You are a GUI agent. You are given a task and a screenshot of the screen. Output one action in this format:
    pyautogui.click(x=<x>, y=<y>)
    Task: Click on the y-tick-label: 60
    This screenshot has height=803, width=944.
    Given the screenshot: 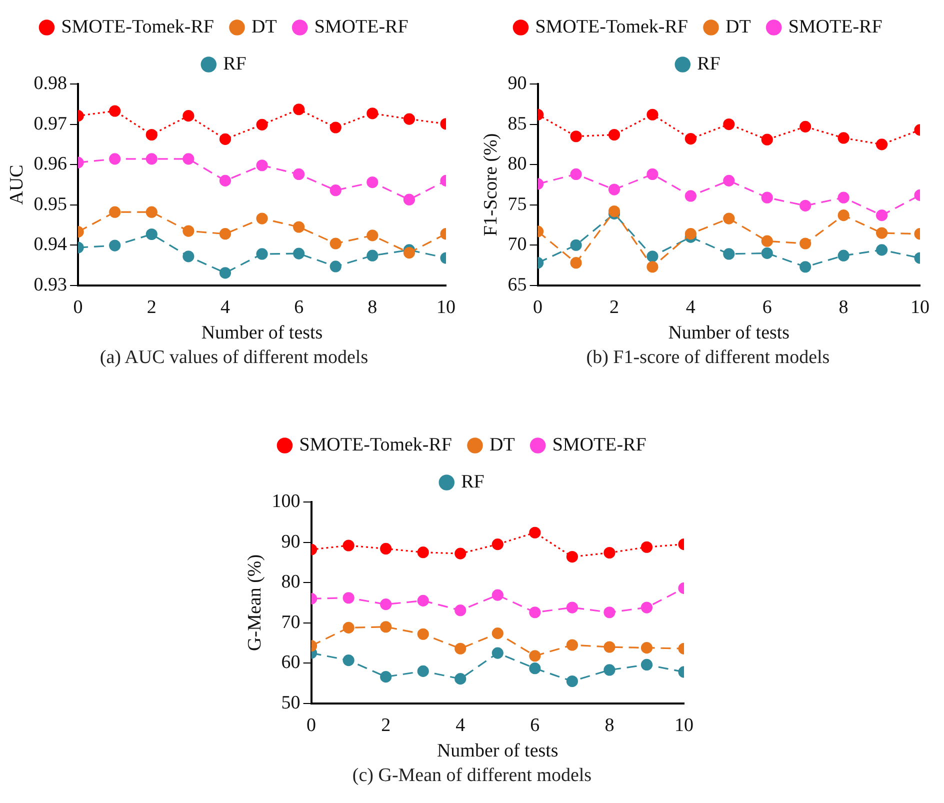 What is the action you would take?
    pyautogui.click(x=290, y=663)
    